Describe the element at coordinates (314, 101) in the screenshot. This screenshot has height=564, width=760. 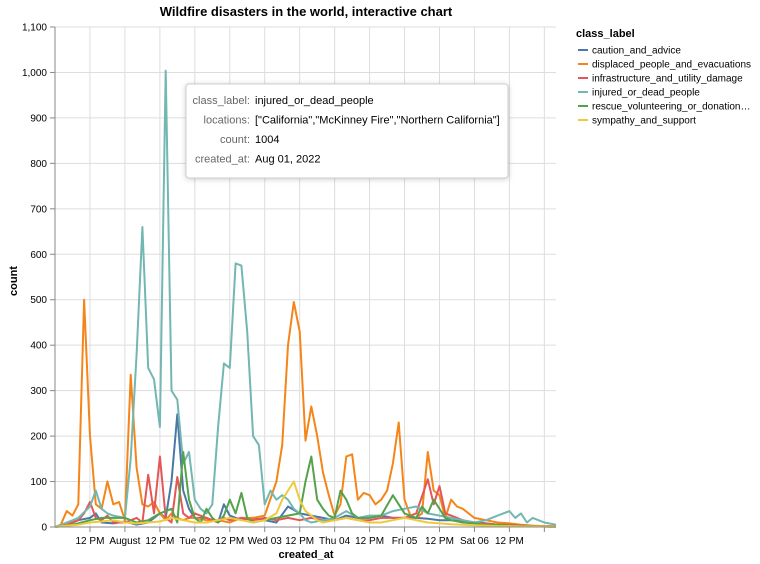
I see `tooltip-value: injured_or_dead_people` at that location.